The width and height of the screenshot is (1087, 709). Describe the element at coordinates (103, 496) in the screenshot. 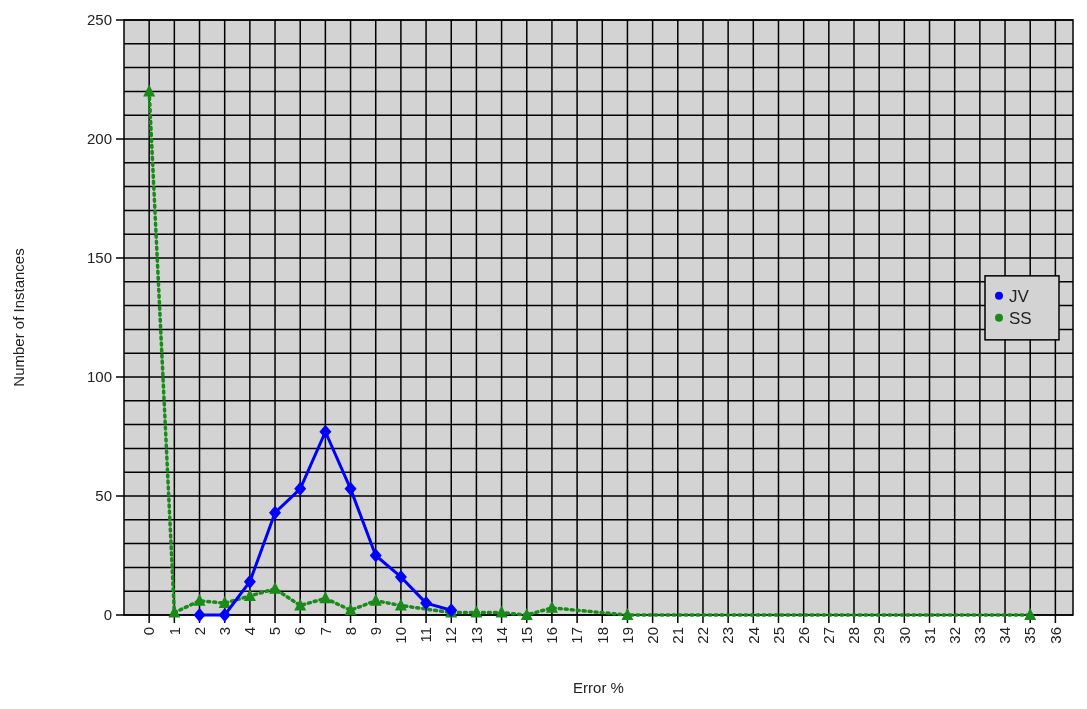

I see `y-tick-label: 50` at that location.